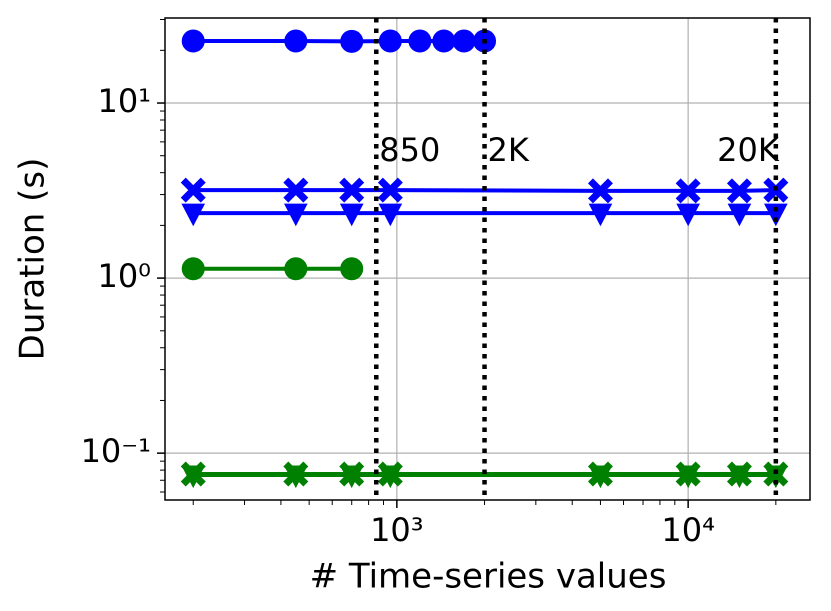 Image resolution: width=831 pixels, height=611 pixels. What do you see at coordinates (748, 150) in the screenshot?
I see `annotation: 20K` at bounding box center [748, 150].